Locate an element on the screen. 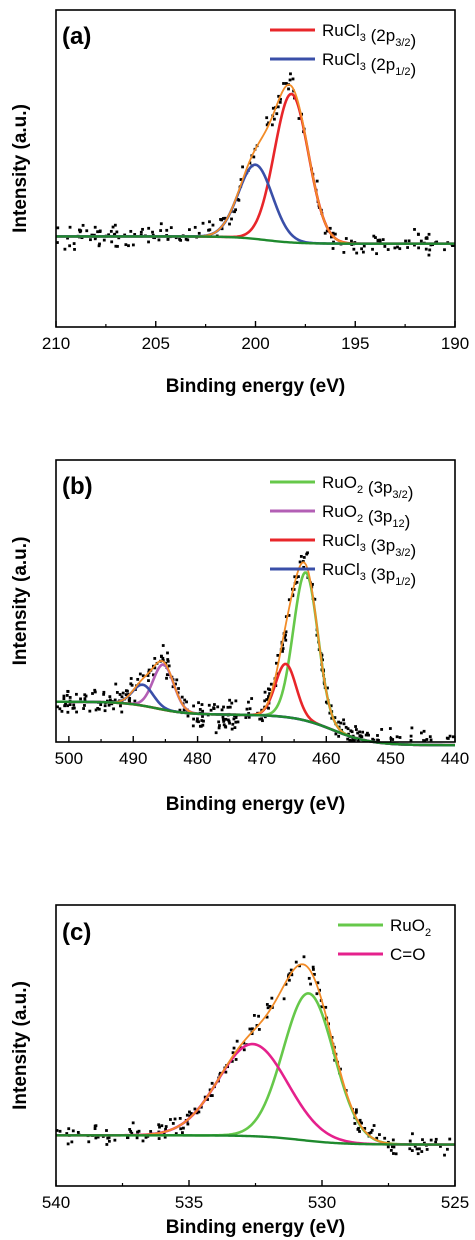 This screenshot has height=1240, width=475. x-tick-label: 450 is located at coordinates (390, 758).